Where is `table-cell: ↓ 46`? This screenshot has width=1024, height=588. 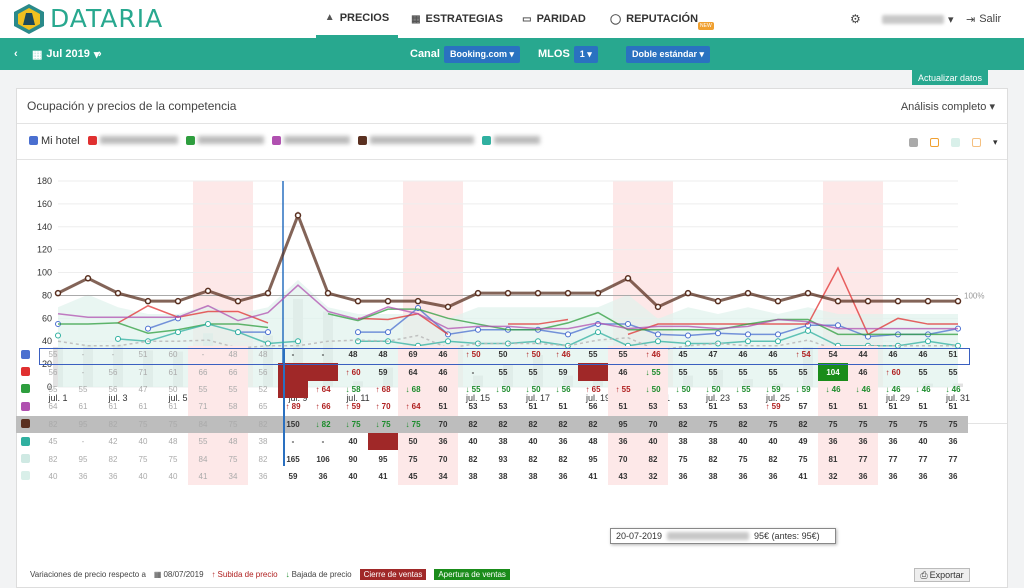 table-cell: ↓ 46 is located at coordinates (893, 389).